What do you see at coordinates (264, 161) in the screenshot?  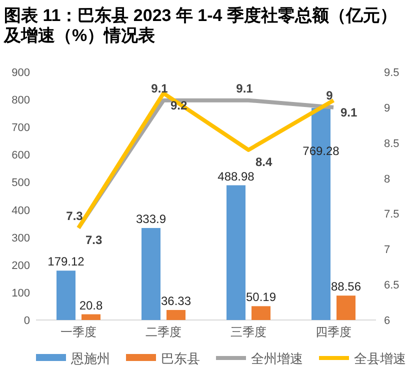 I see `data-label: 8.4` at bounding box center [264, 161].